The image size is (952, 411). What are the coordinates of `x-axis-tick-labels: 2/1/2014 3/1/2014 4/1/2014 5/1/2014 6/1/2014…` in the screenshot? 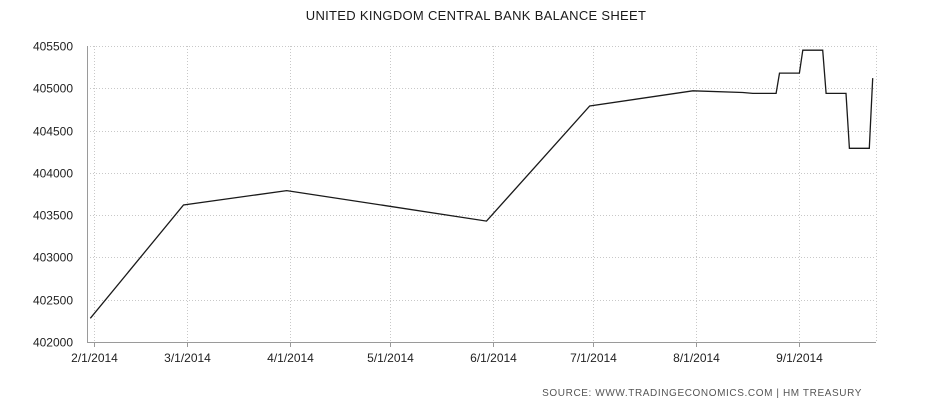 It's located at (447, 358).